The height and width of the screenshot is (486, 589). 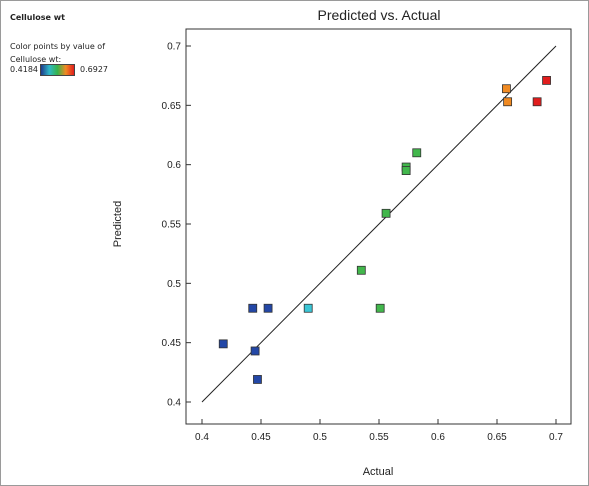 I want to click on y-tick-label: 0.65, so click(x=172, y=106).